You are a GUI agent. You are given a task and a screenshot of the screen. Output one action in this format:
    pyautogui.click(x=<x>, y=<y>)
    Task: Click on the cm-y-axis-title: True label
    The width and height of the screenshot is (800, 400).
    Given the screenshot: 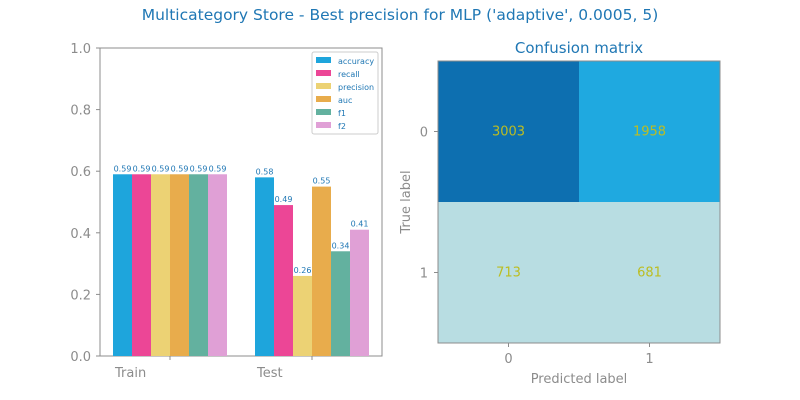 What is the action you would take?
    pyautogui.click(x=406, y=202)
    